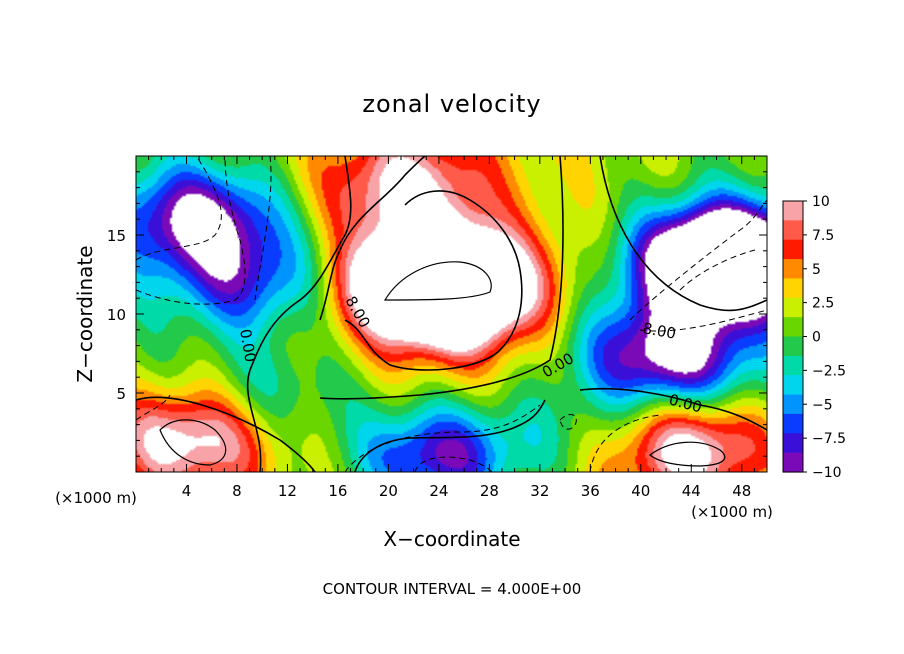  I want to click on colorbar-tick-label: −10, so click(827, 473).